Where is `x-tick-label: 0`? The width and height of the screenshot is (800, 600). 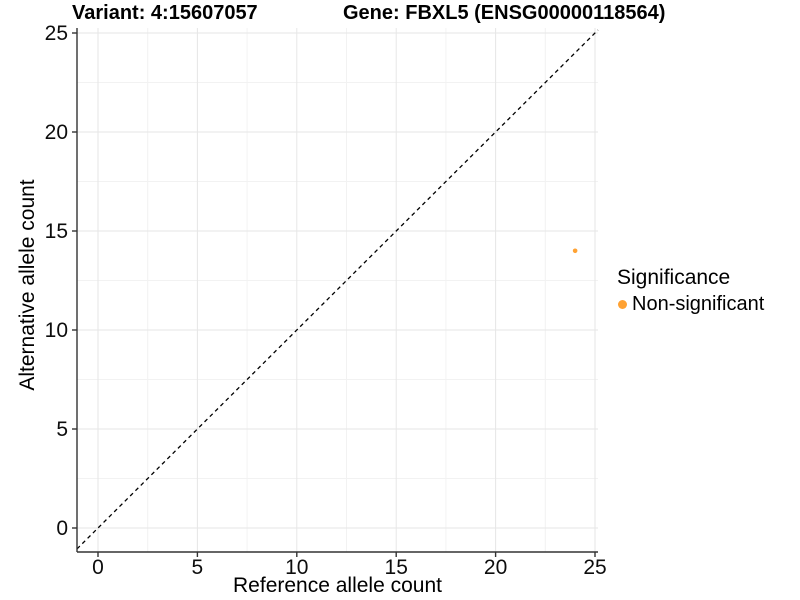 x-tick-label: 0 is located at coordinates (98, 567).